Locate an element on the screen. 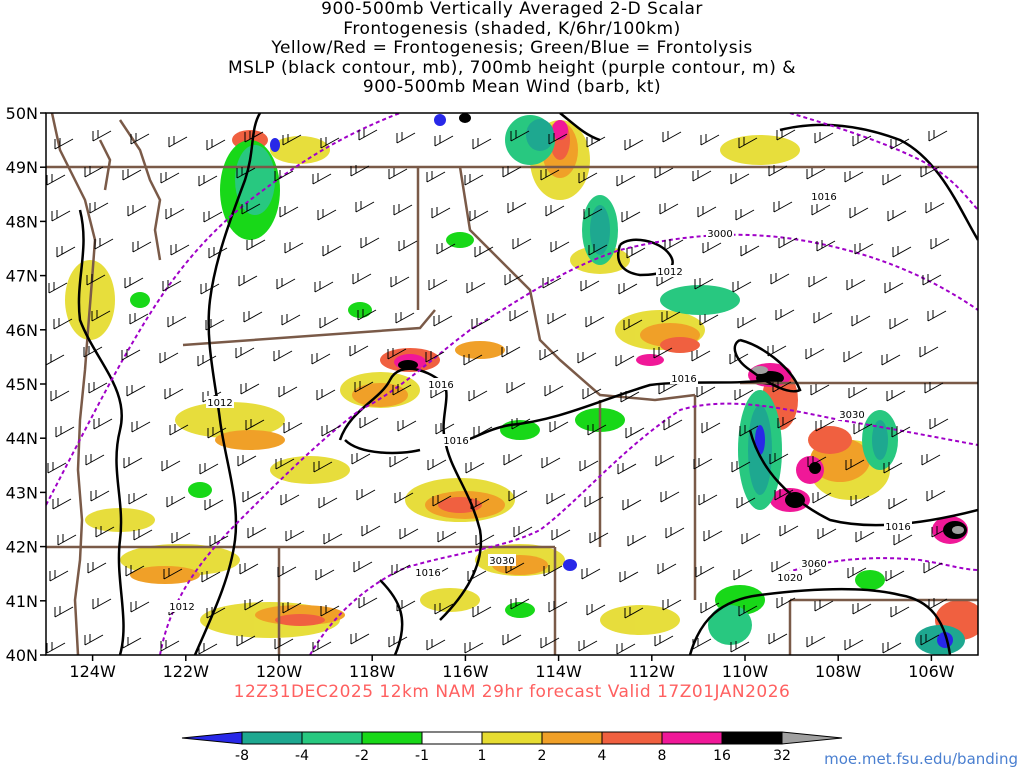  colorbar-min-arrow is located at coordinates (212, 738).